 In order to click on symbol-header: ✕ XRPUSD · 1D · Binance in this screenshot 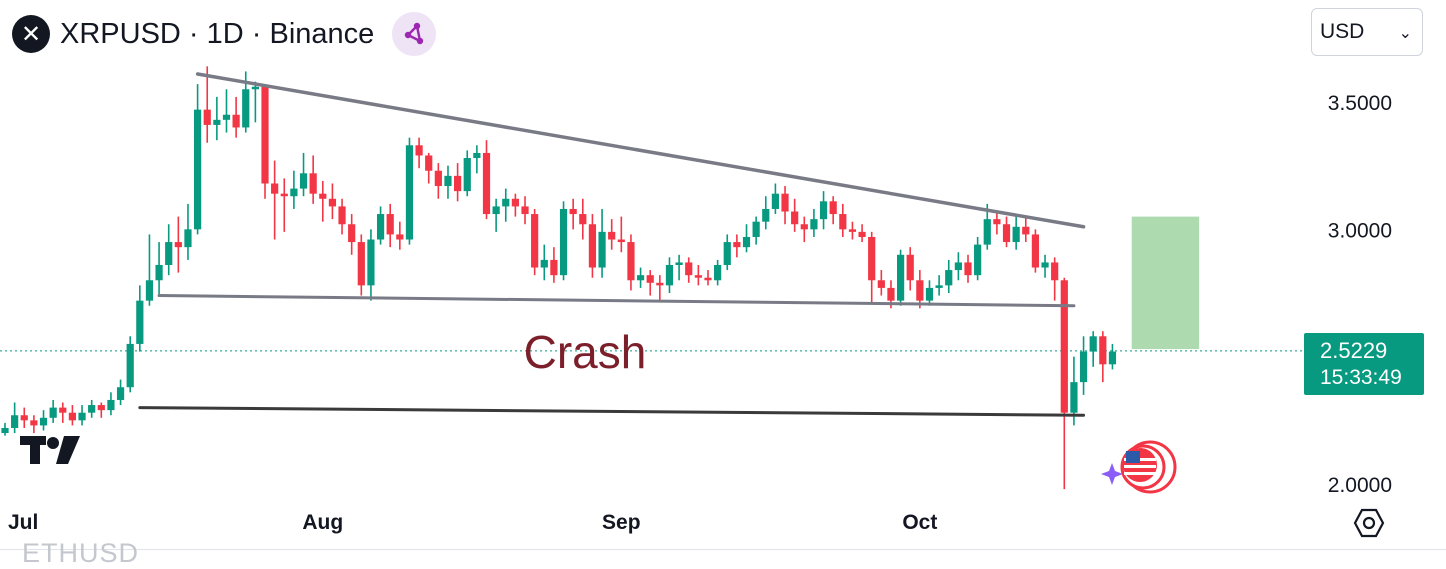, I will do `click(224, 34)`.